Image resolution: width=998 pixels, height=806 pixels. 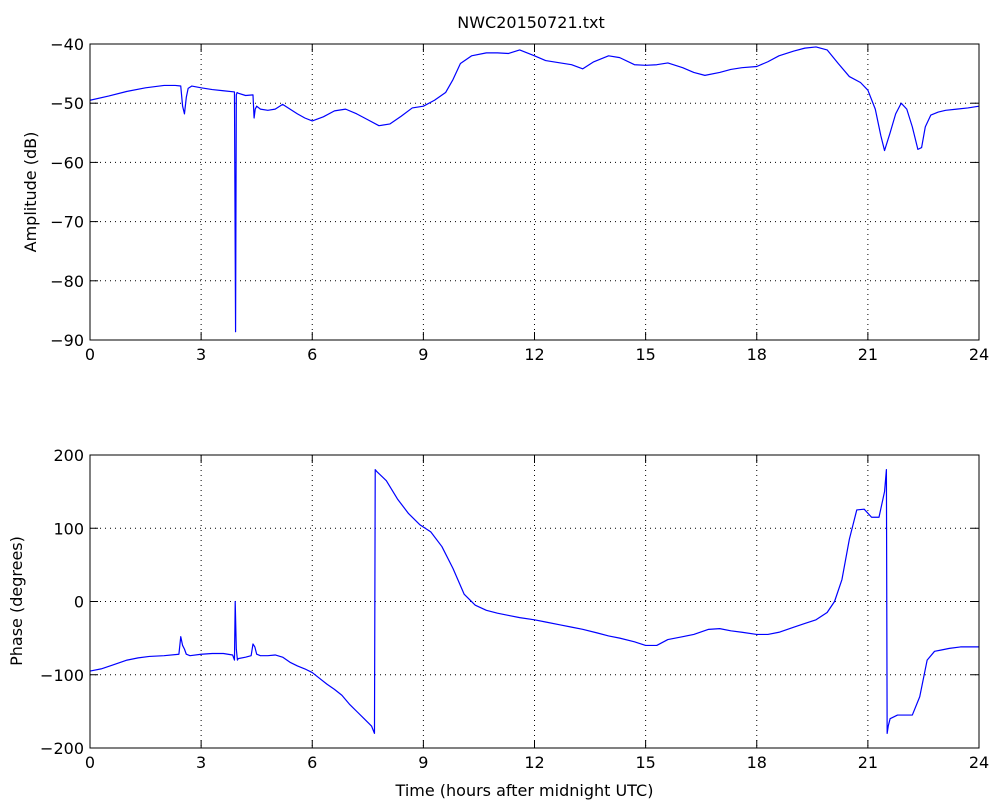 What do you see at coordinates (979, 354) in the screenshot?
I see `amplitude-x-tick-label: 24` at bounding box center [979, 354].